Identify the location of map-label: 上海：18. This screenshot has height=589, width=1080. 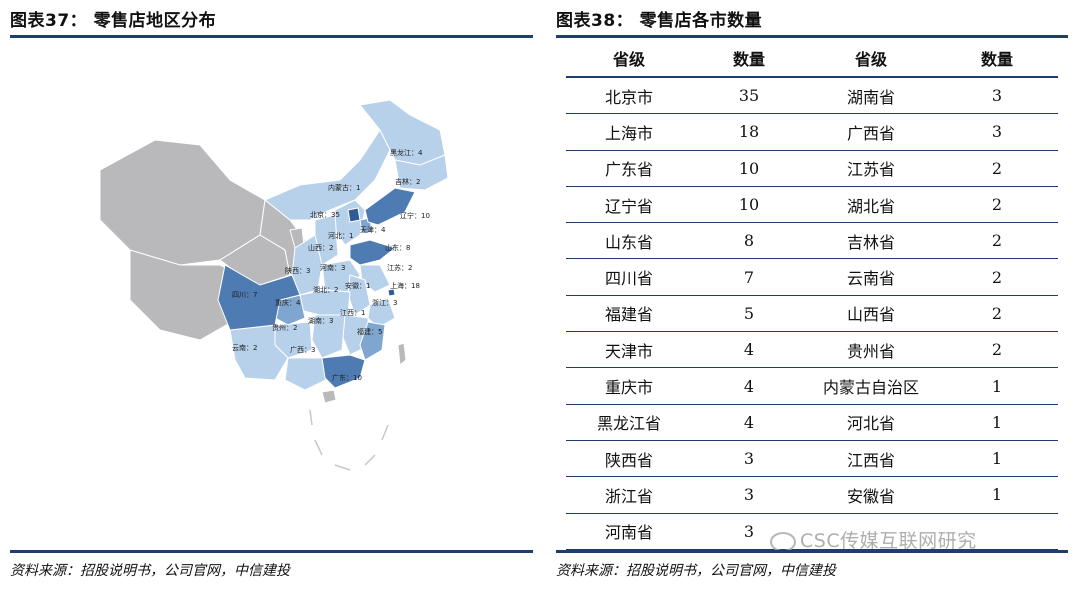
(405, 285).